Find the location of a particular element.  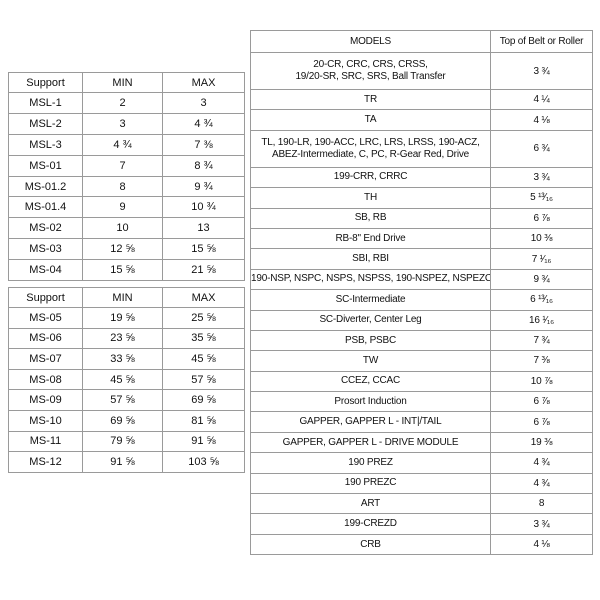

cell: MS-08 is located at coordinates (45, 379).